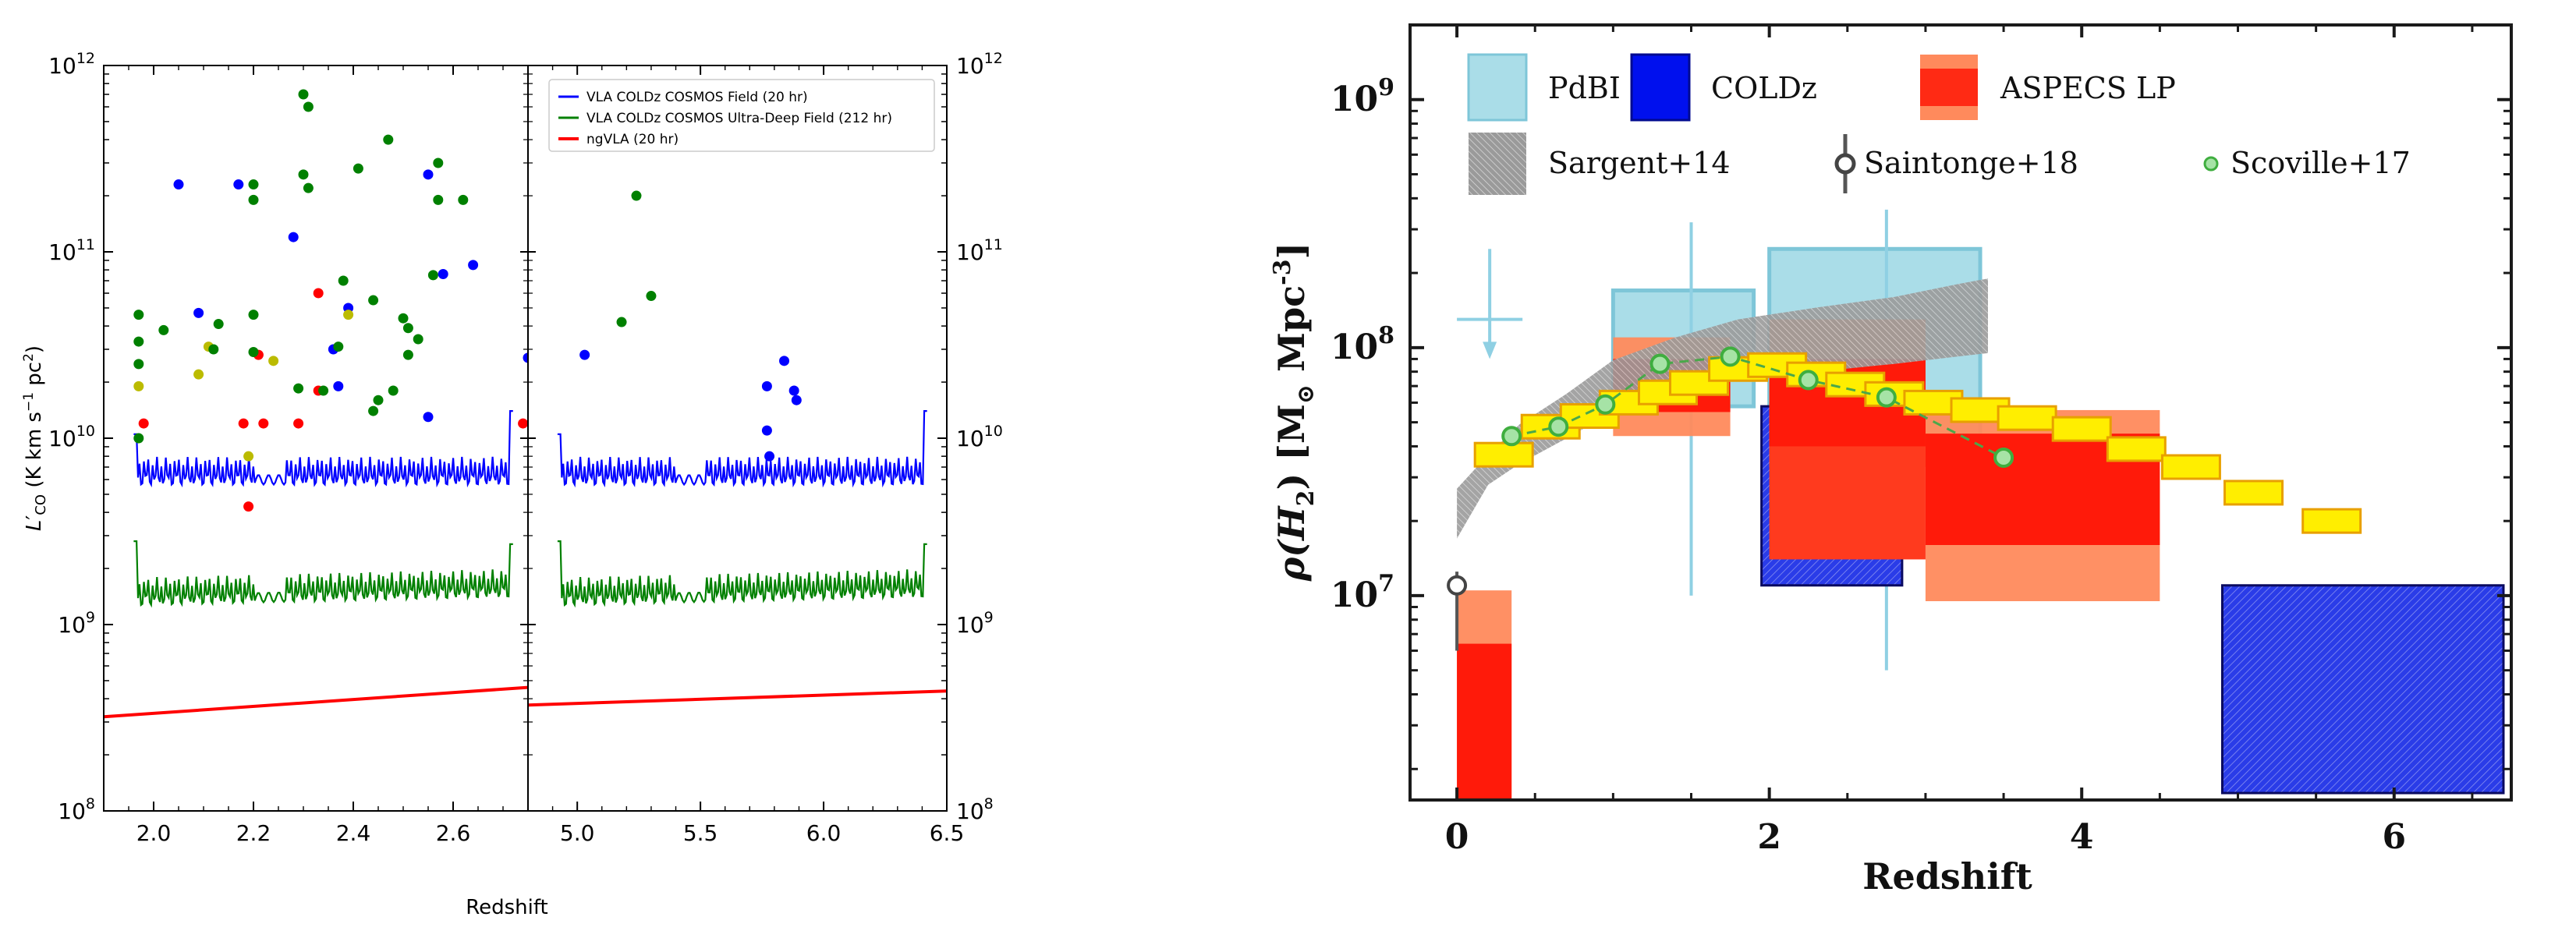  I want to click on coldz-box, so click(2362, 690).